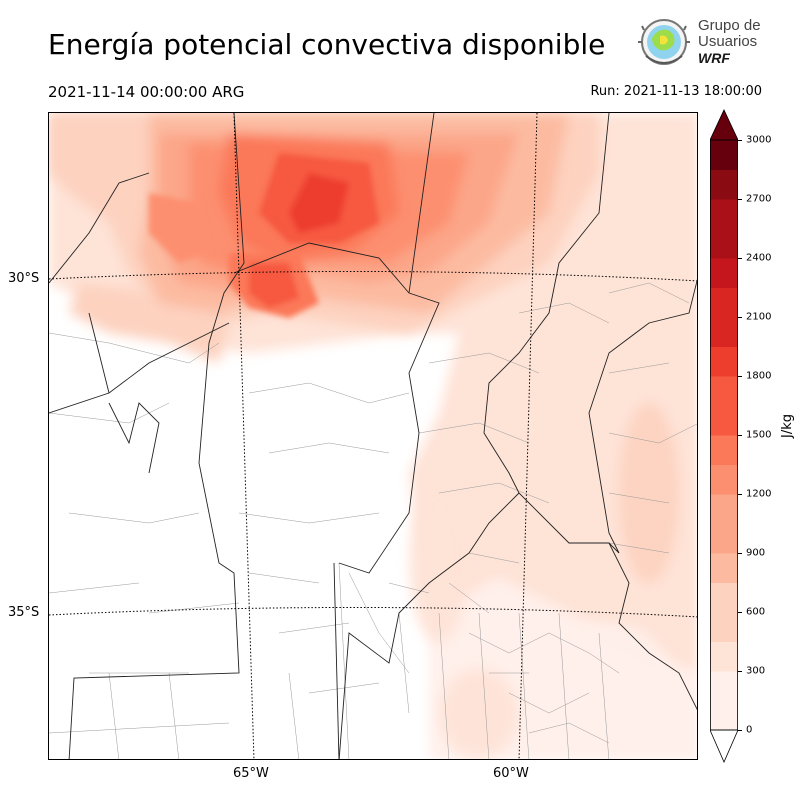  I want to click on colorbar-tick-label: 0, so click(749, 730).